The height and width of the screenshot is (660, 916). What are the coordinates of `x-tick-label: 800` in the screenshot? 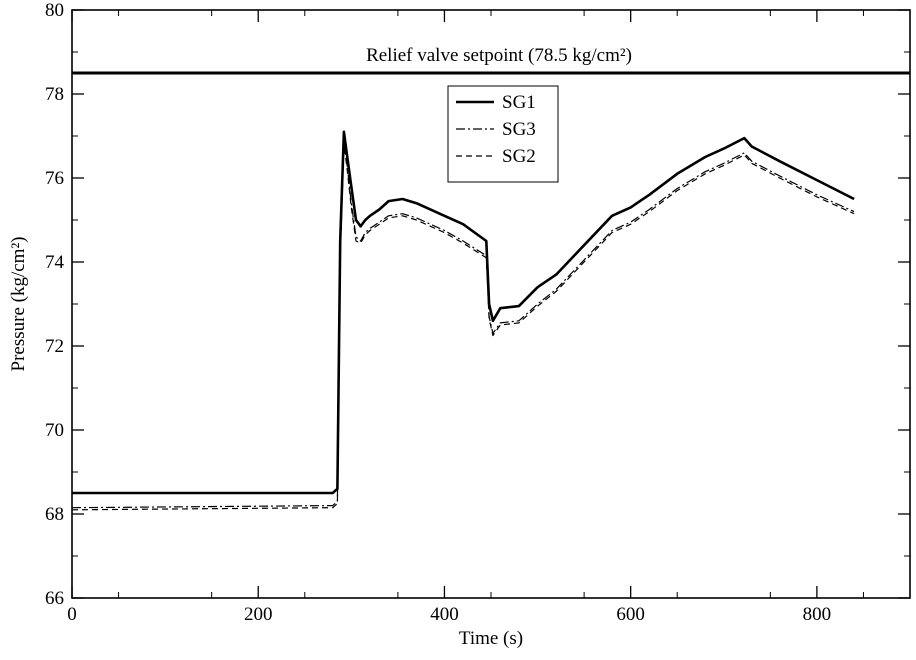 It's located at (817, 614).